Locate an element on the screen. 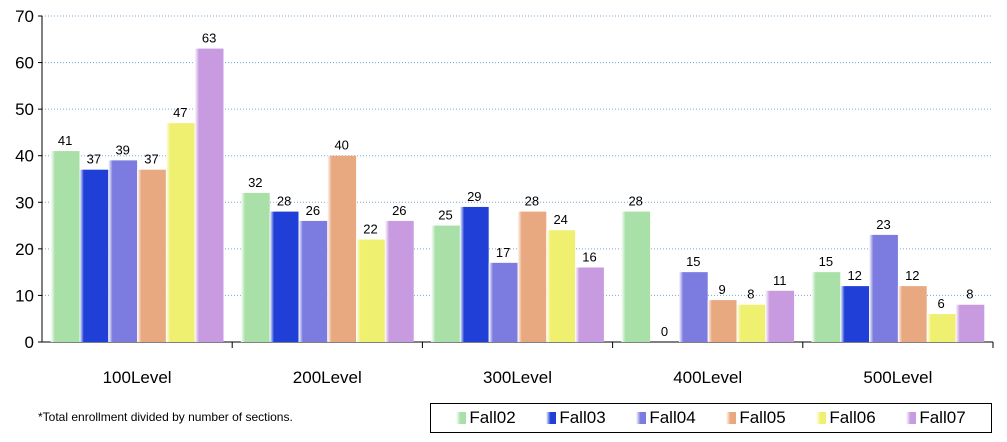 This screenshot has height=442, width=1007. y-tick-label: 0 is located at coordinates (29, 342).